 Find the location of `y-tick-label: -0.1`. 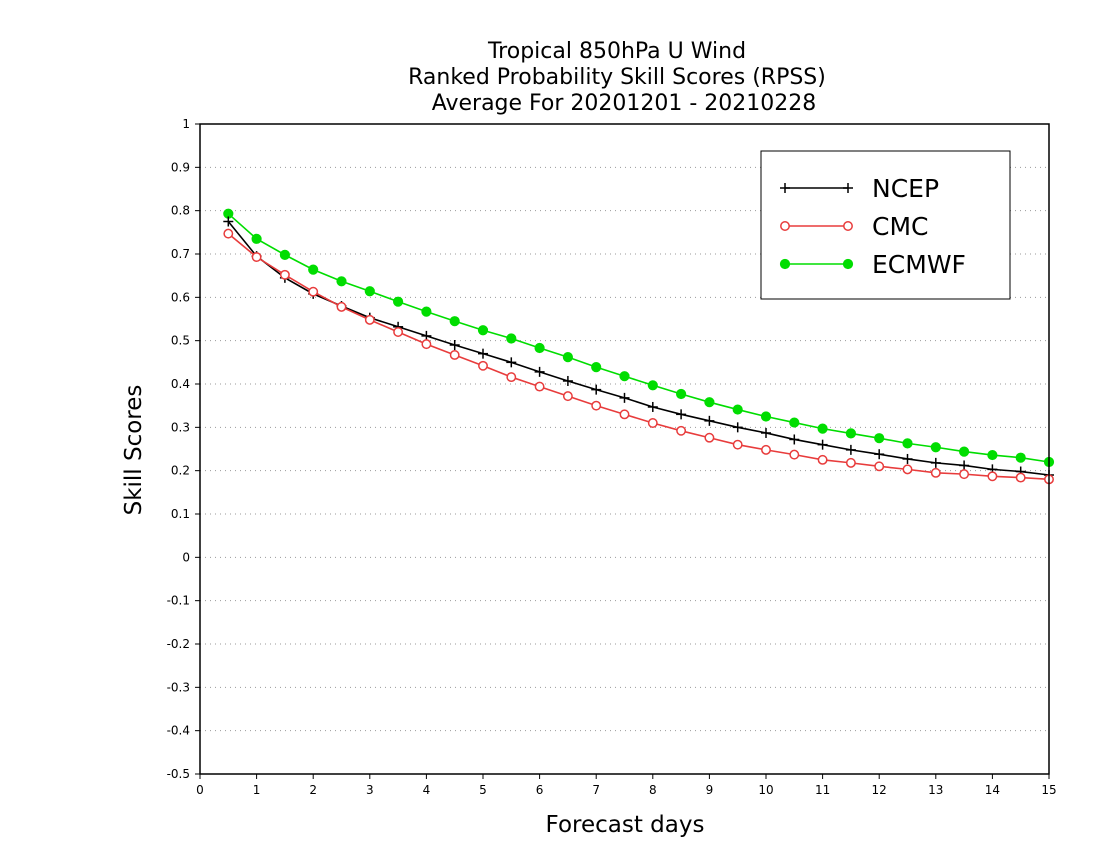

y-tick-label: -0.1 is located at coordinates (178, 601).